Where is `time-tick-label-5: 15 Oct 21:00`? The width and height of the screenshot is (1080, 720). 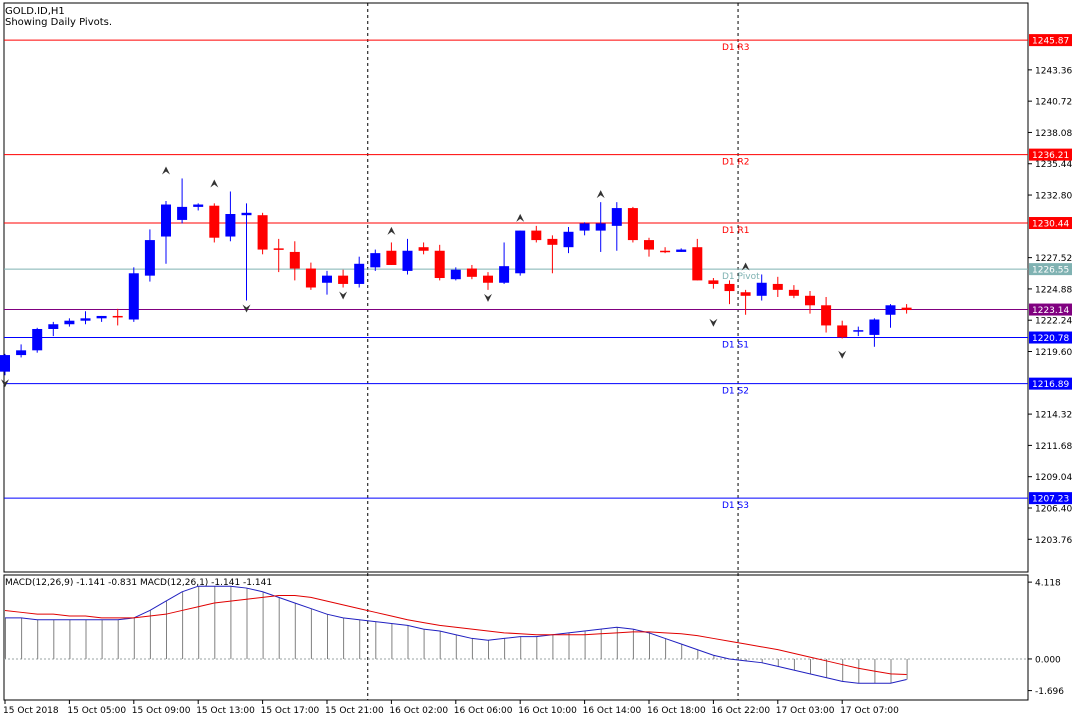 time-tick-label-5: 15 Oct 21:00 is located at coordinates (354, 711).